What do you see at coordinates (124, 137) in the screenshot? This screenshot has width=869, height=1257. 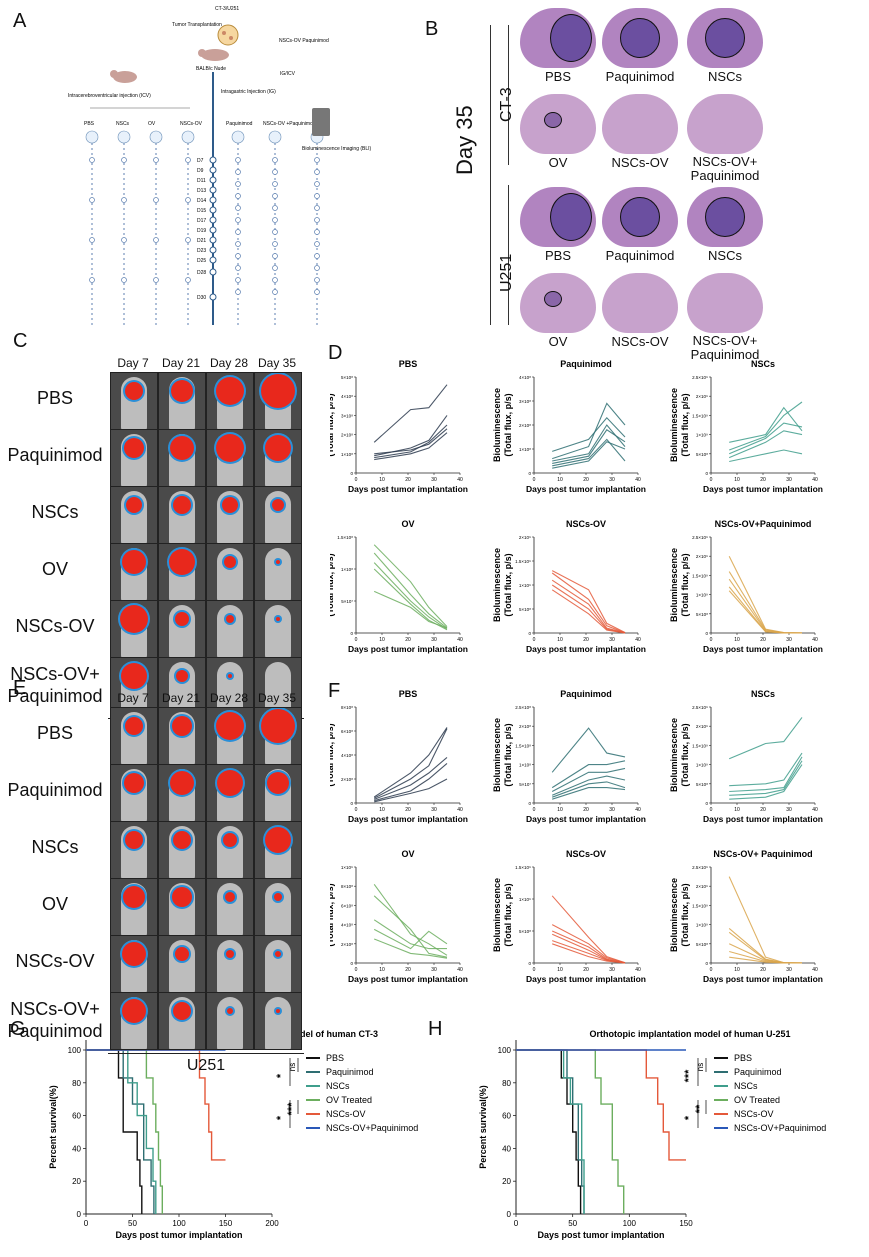 I see `vial-icon` at bounding box center [124, 137].